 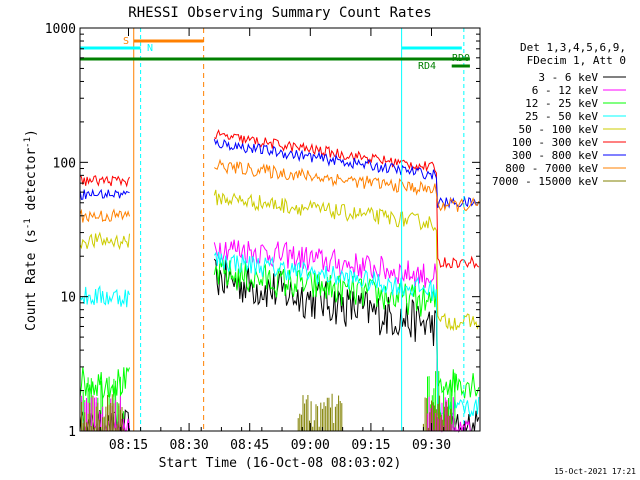 I want to click on legend-label-7: 800 - 7000 keV, so click(x=551, y=168).